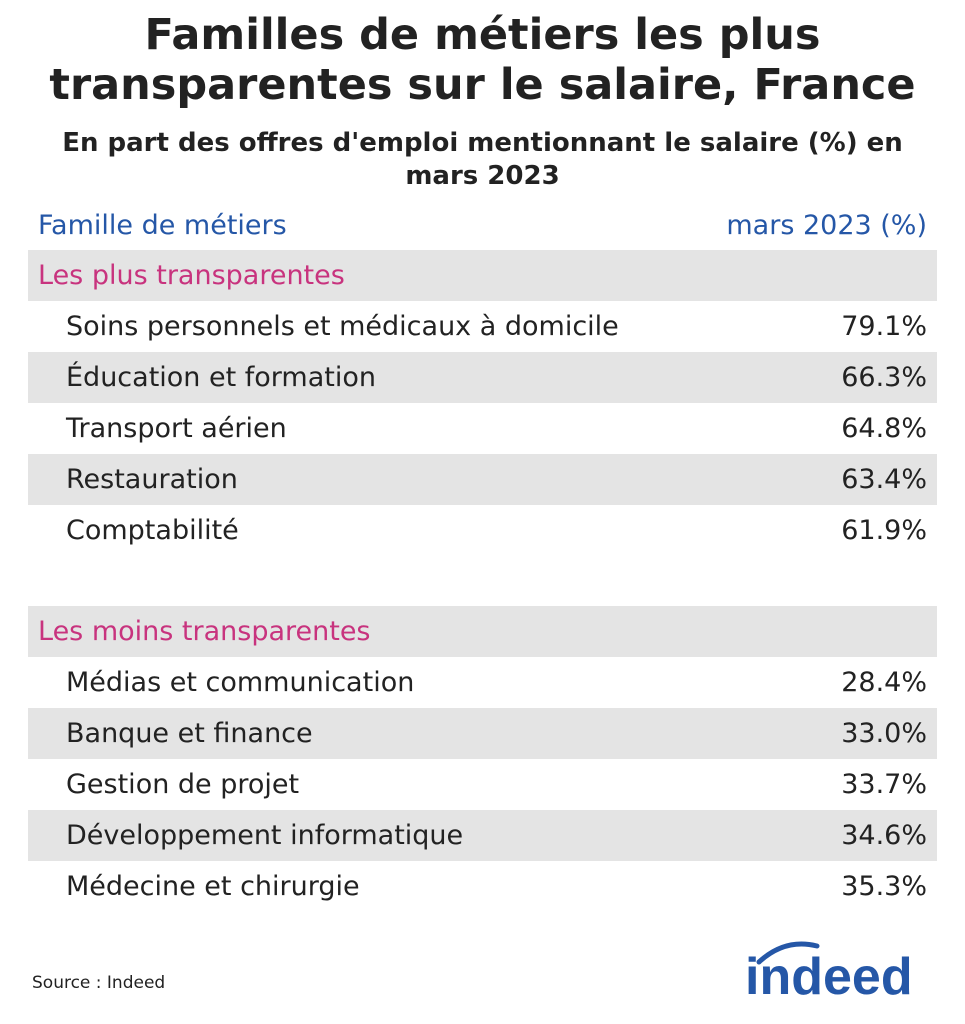  I want to click on row-label: Restauration, so click(152, 479).